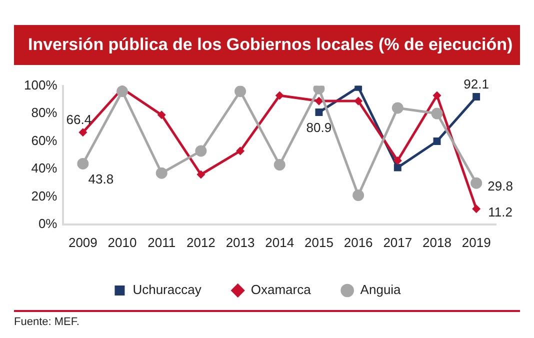 The width and height of the screenshot is (534, 338). Describe the element at coordinates (476, 242) in the screenshot. I see `x-tick-label: 2019` at that location.